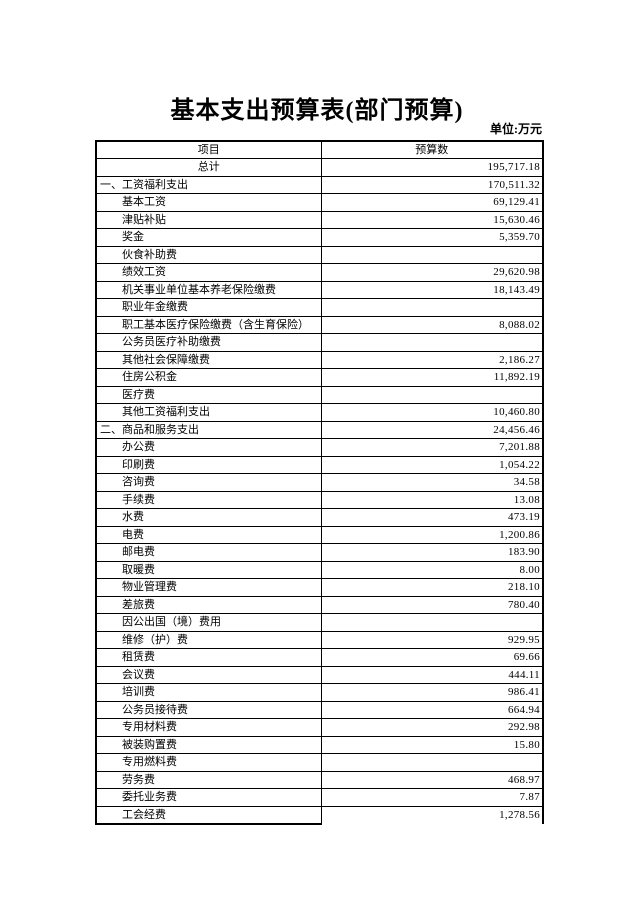 The width and height of the screenshot is (634, 897). I want to click on item-label-cell: 印刷费, so click(208, 464).